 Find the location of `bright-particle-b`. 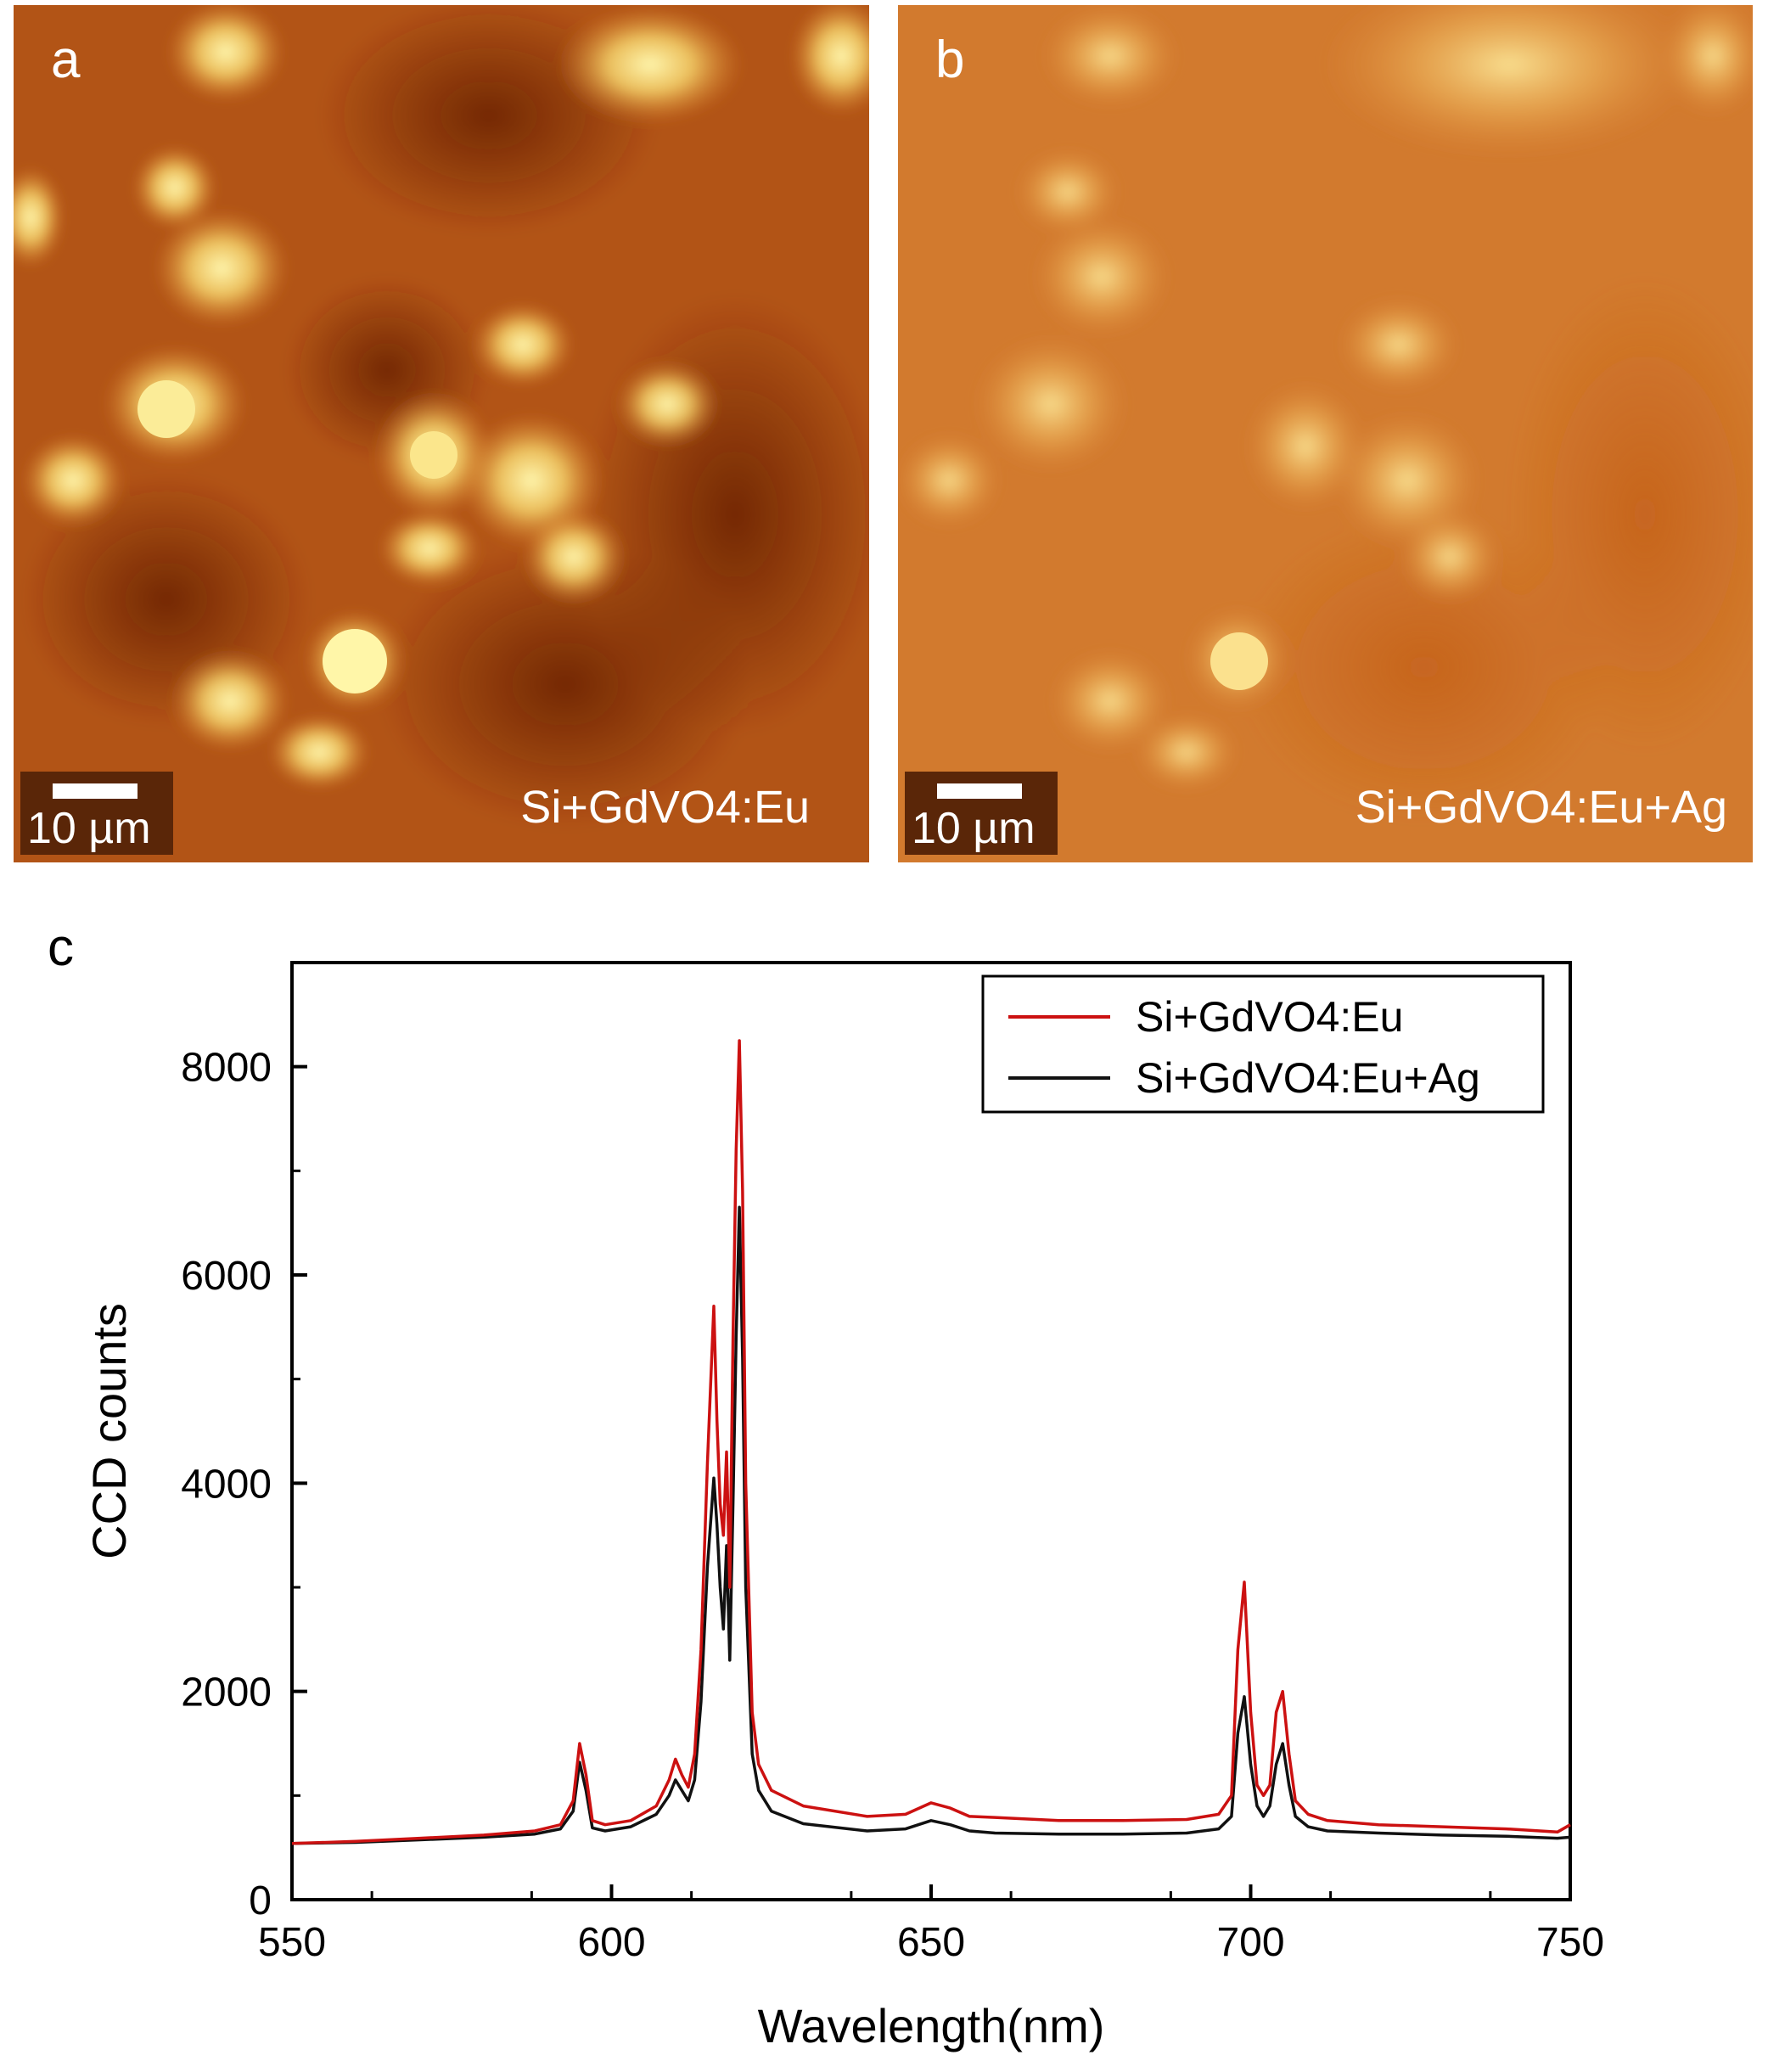

bright-particle-b is located at coordinates (1239, 661).